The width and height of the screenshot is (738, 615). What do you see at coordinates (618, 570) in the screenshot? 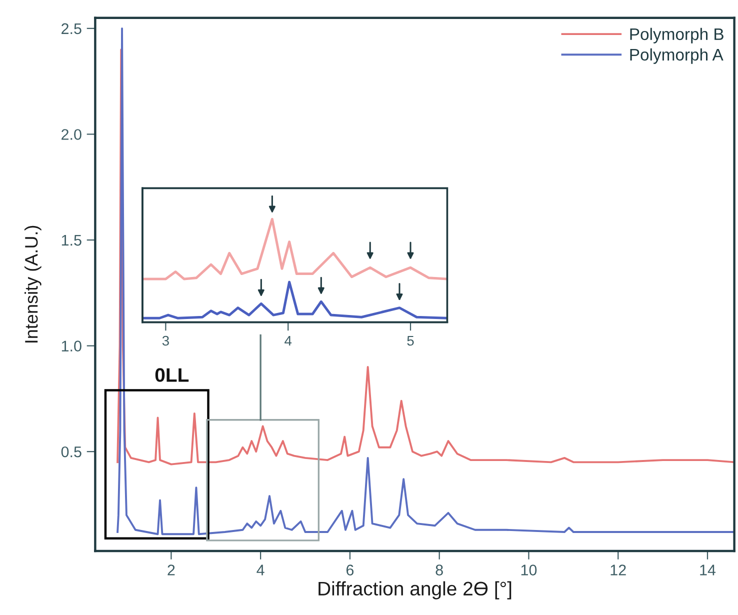
I see `x-tick-label: 12` at bounding box center [618, 570].